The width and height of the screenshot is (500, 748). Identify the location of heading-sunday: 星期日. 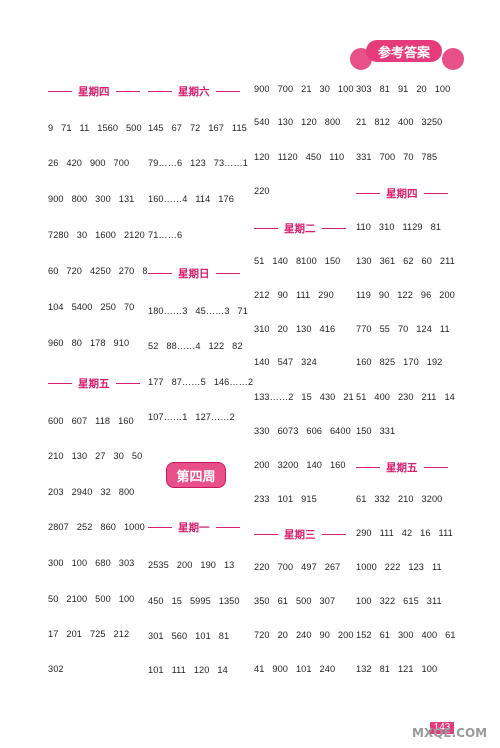
(194, 273).